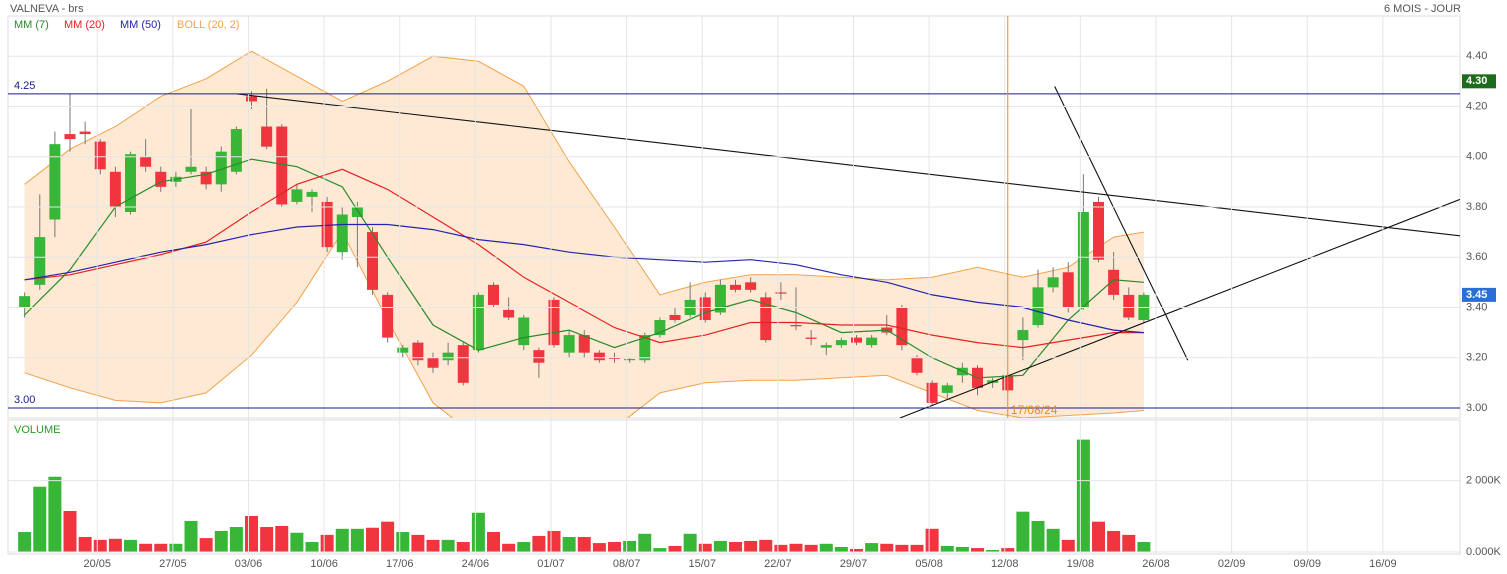 The height and width of the screenshot is (574, 1507). What do you see at coordinates (400, 564) in the screenshot?
I see `x-tick-label: 17/06` at bounding box center [400, 564].